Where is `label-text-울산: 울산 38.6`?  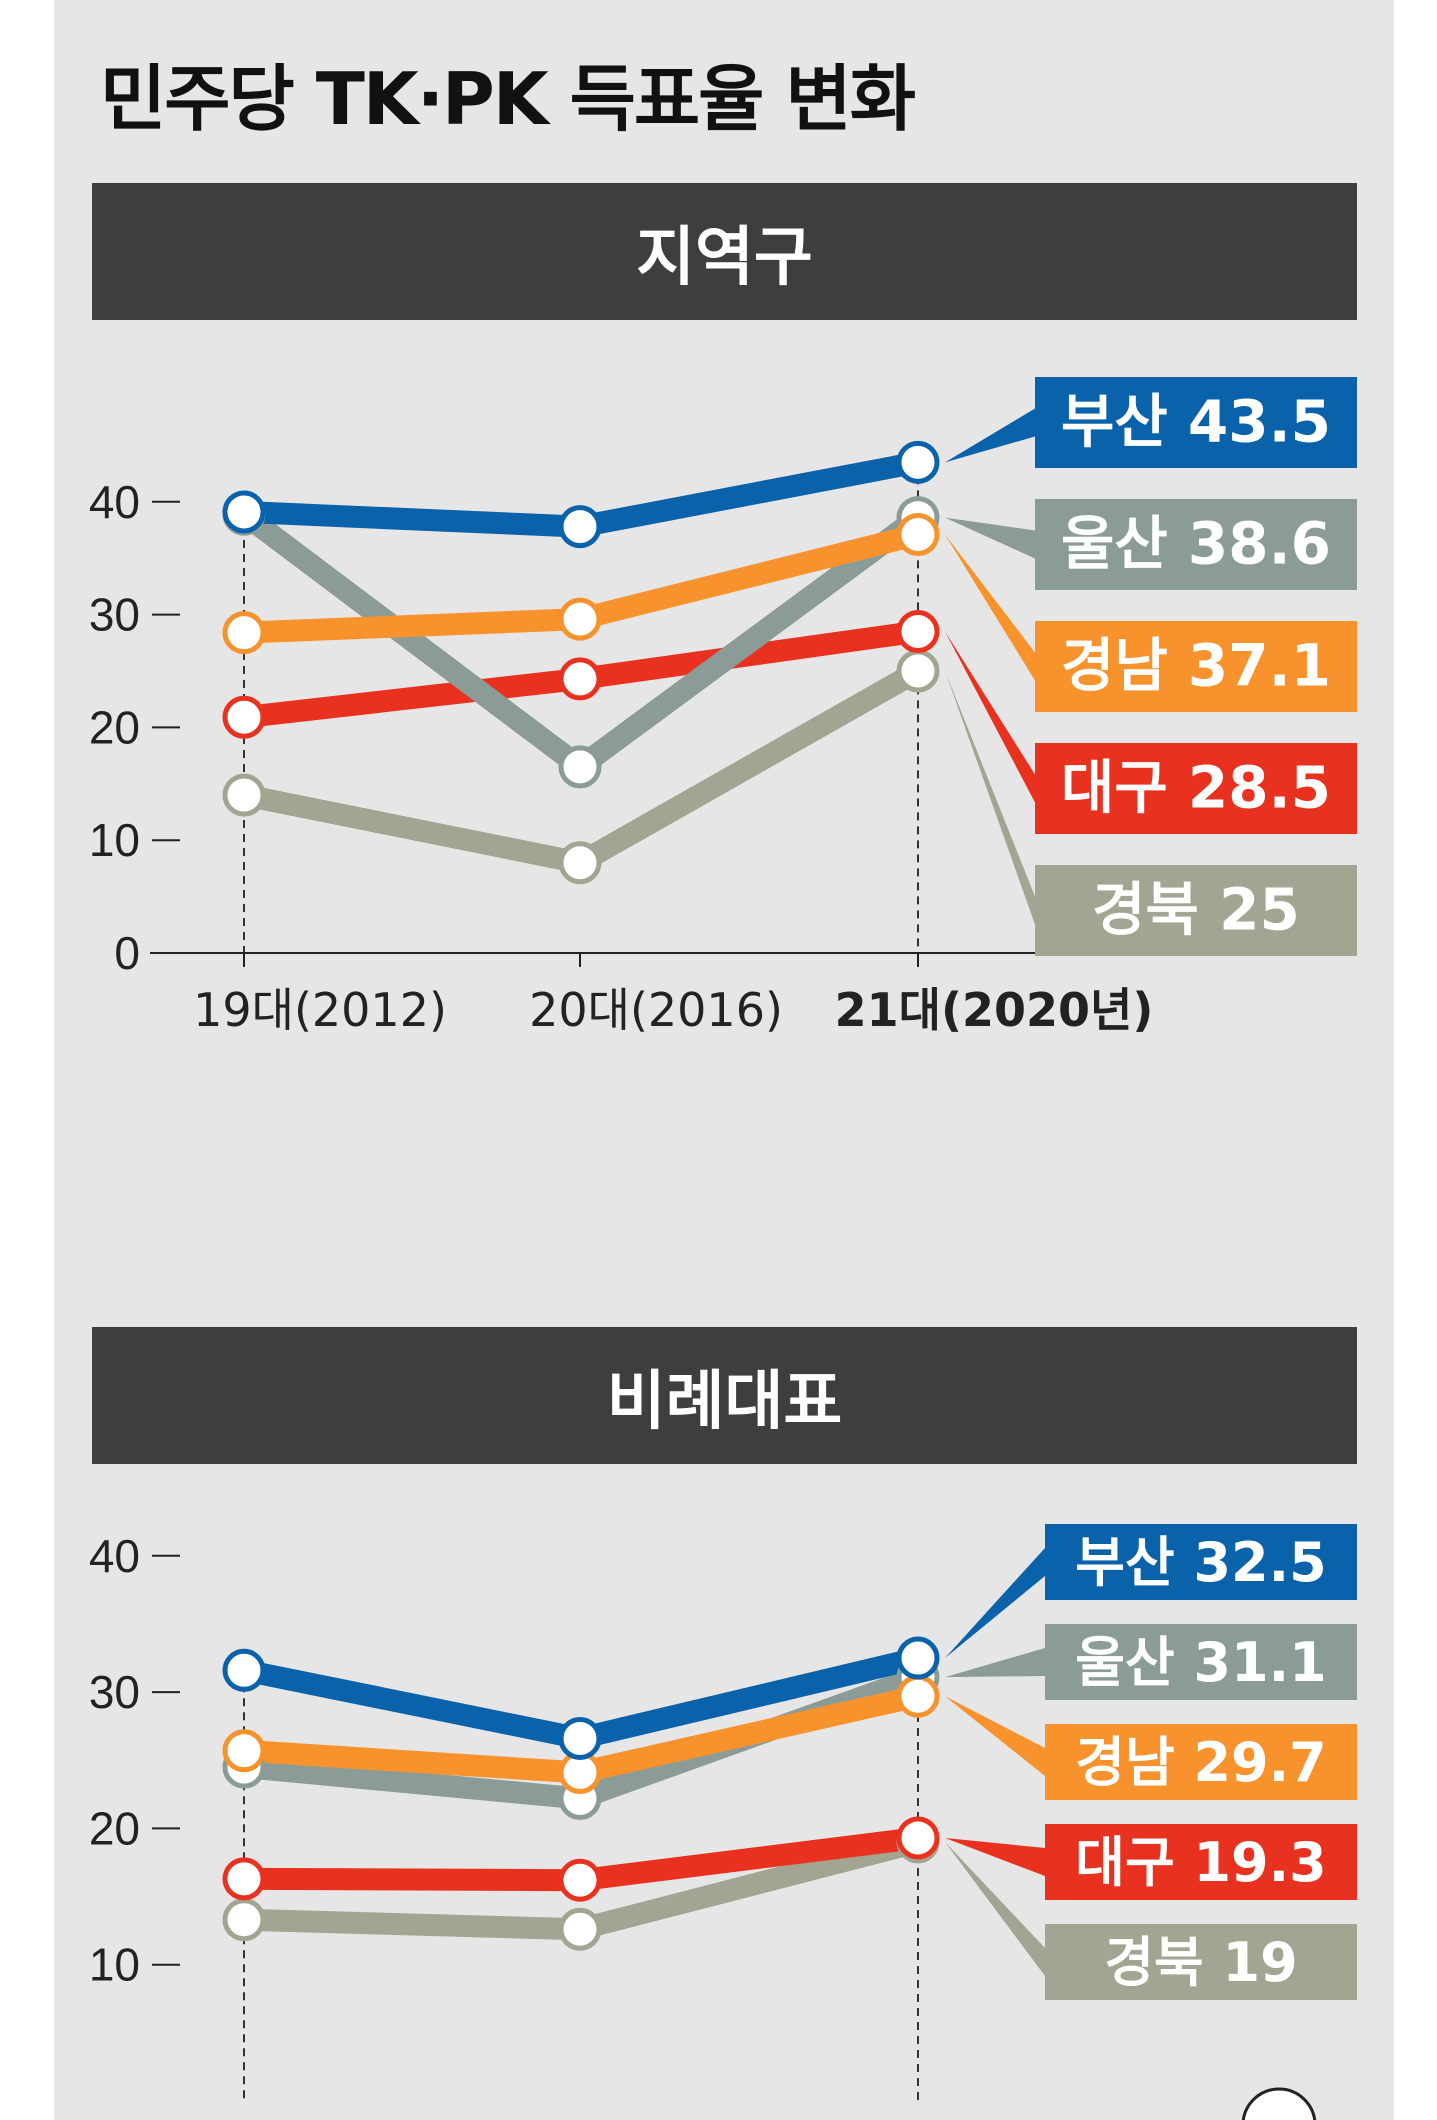 label-text-울산: 울산 38.6 is located at coordinates (1196, 544).